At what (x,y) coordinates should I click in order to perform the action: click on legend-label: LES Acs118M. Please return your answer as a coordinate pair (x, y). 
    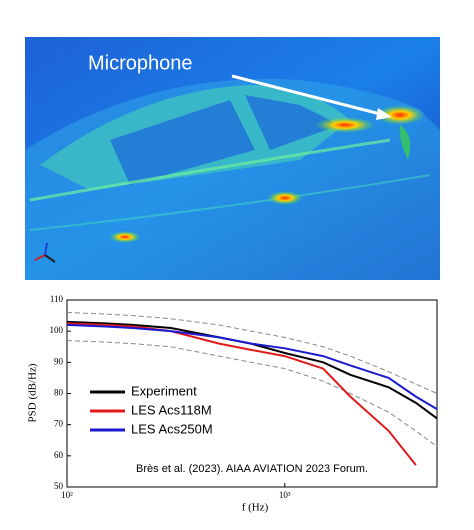
    Looking at the image, I should click on (171, 409).